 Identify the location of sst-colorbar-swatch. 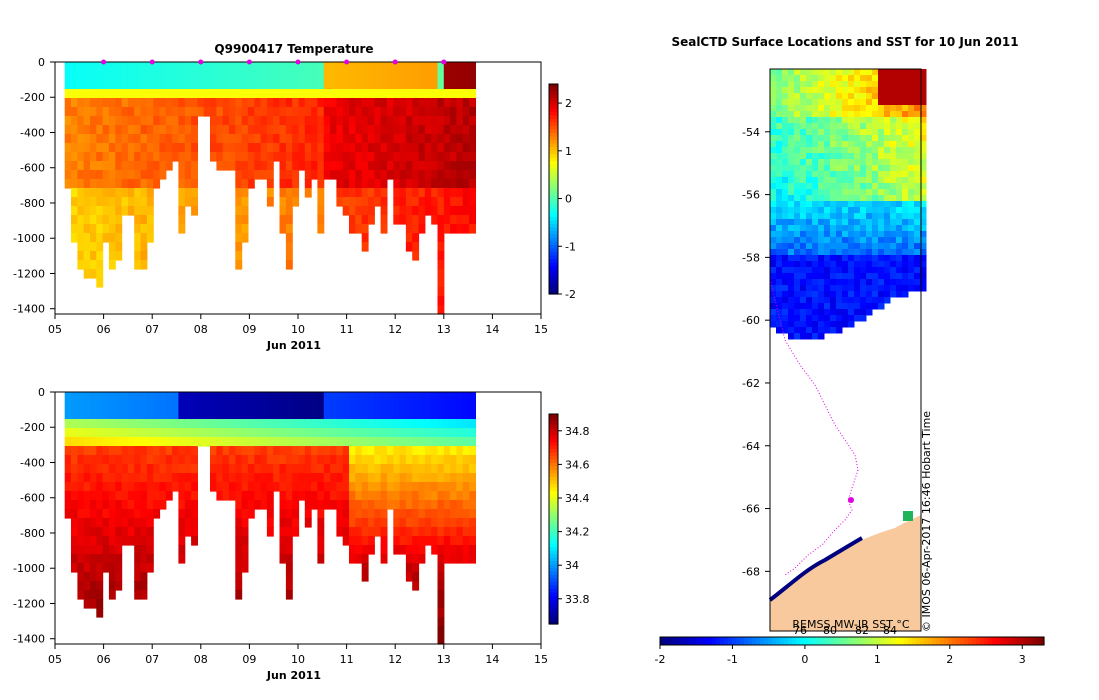
(758, 641).